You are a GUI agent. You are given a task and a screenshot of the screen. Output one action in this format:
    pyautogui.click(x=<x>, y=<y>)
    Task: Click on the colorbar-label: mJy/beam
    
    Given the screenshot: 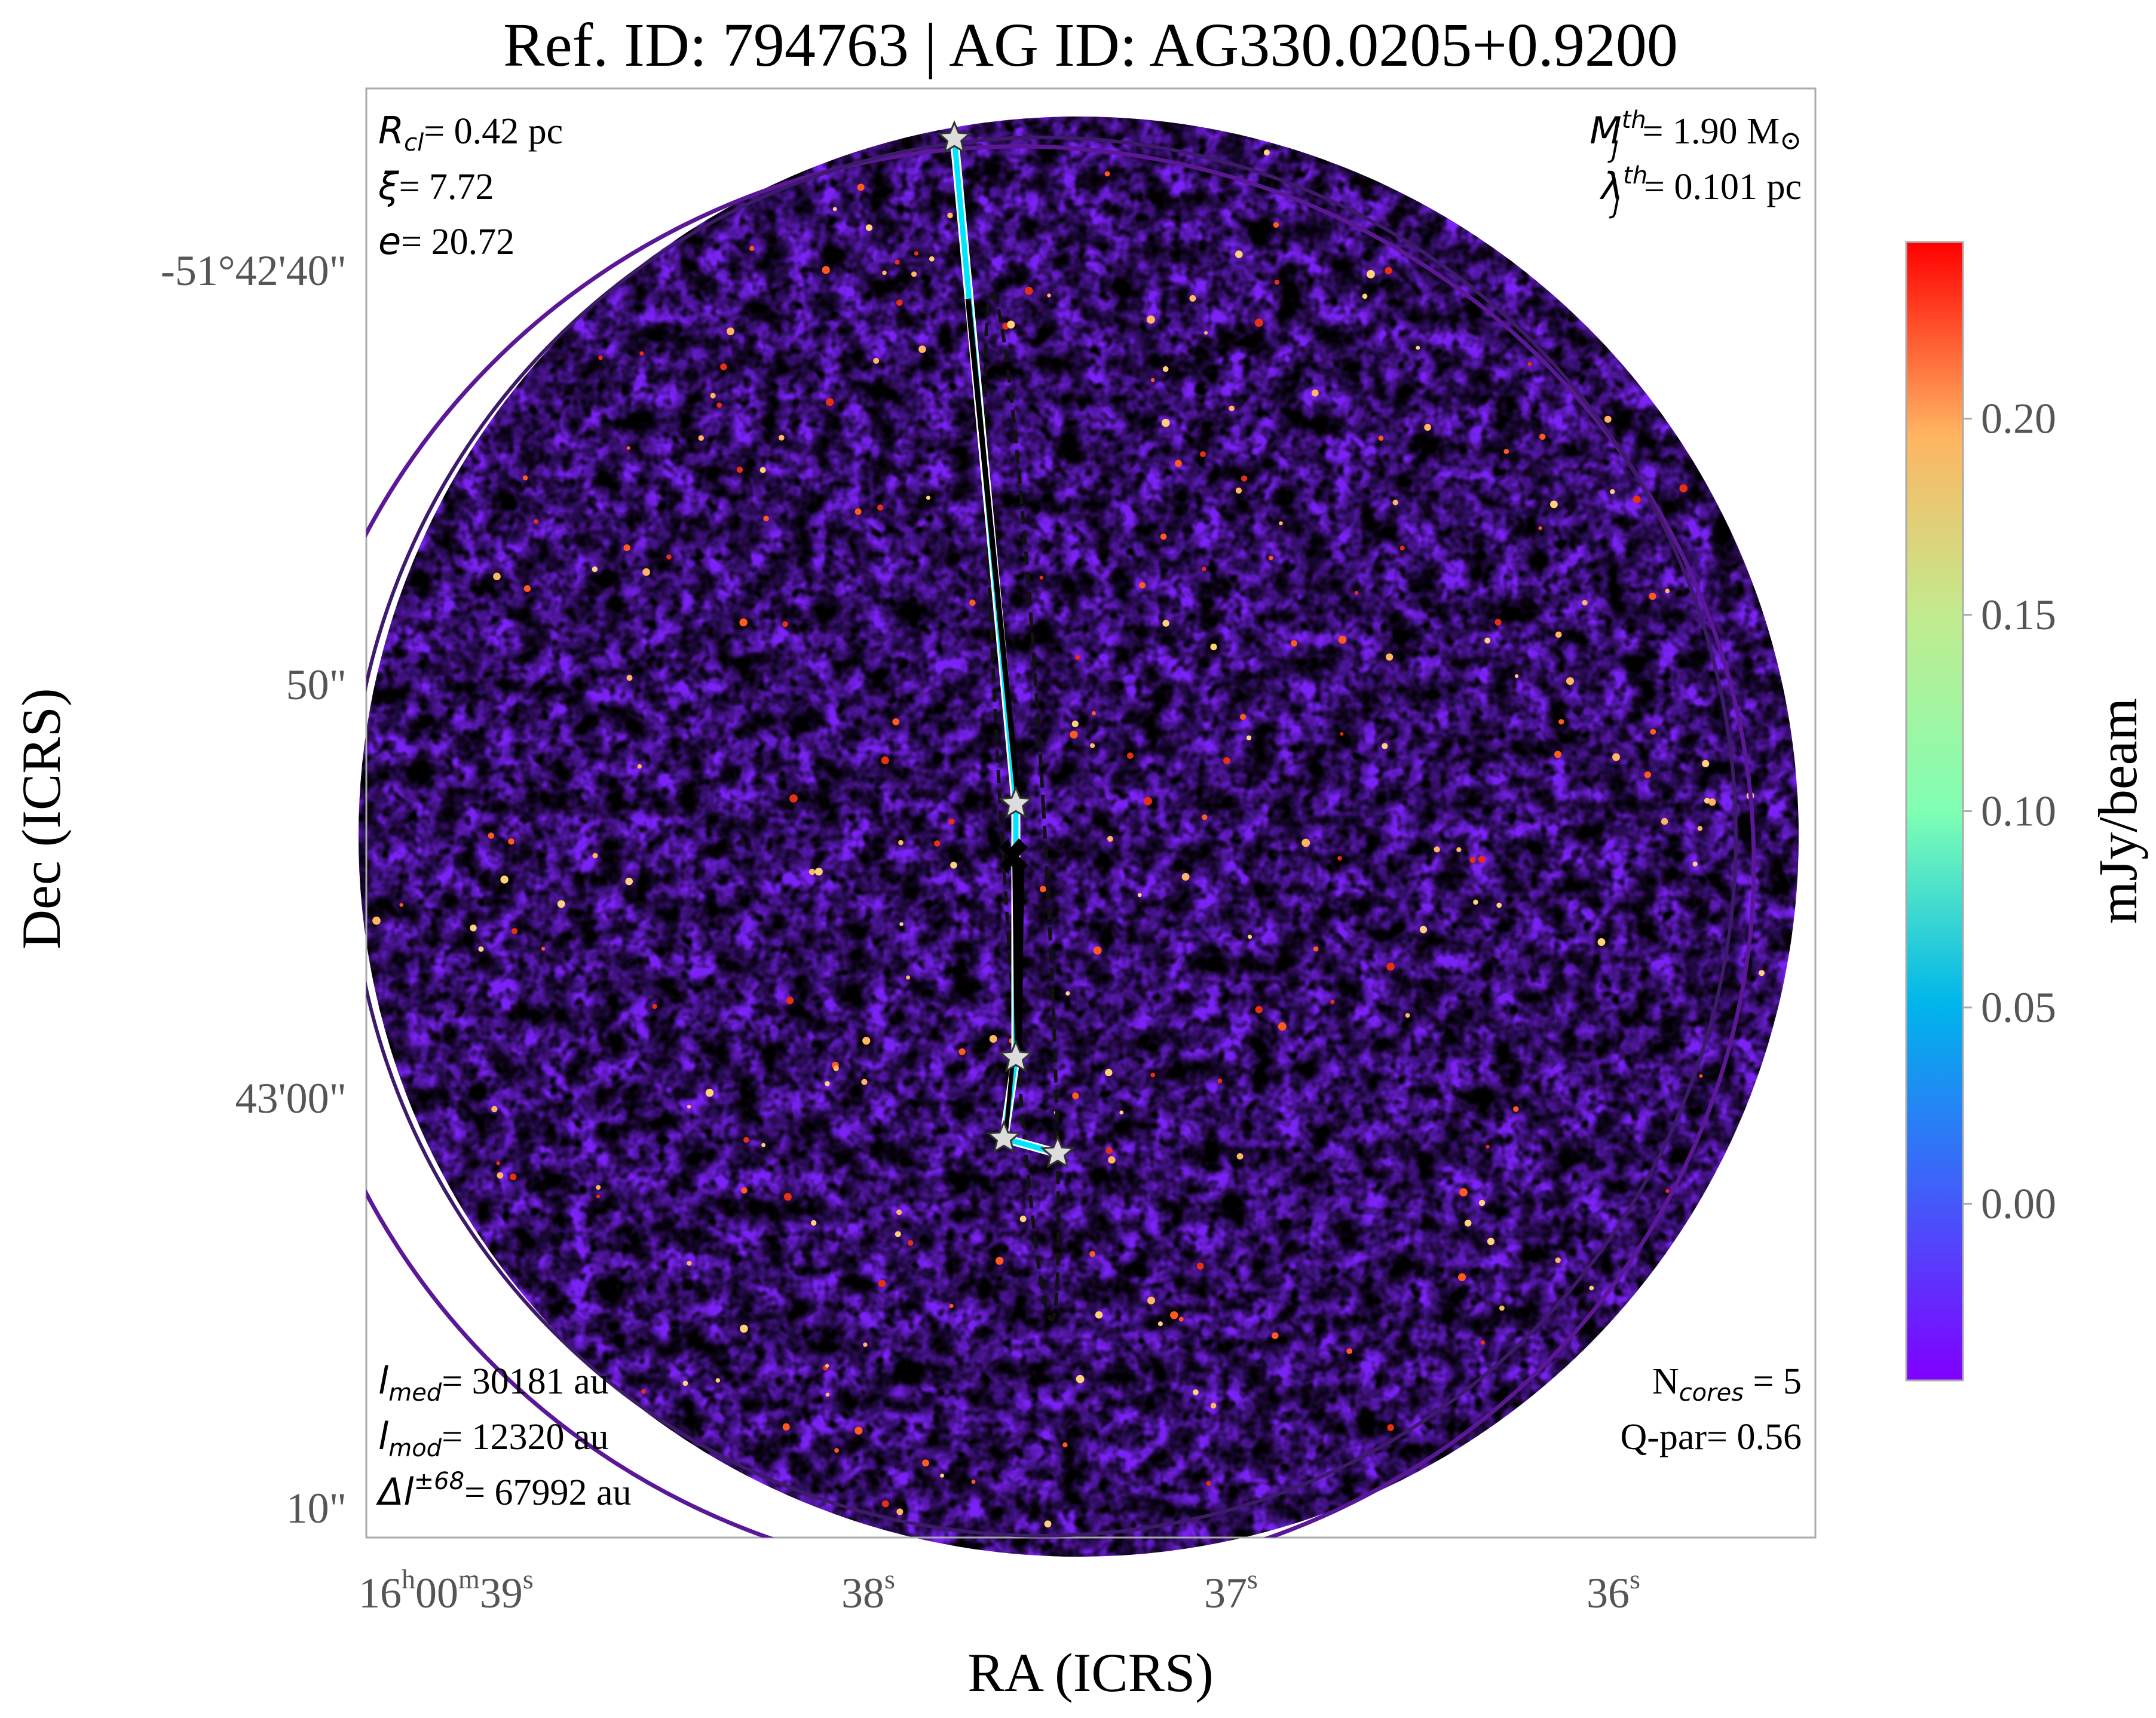 What is the action you would take?
    pyautogui.click(x=2117, y=811)
    